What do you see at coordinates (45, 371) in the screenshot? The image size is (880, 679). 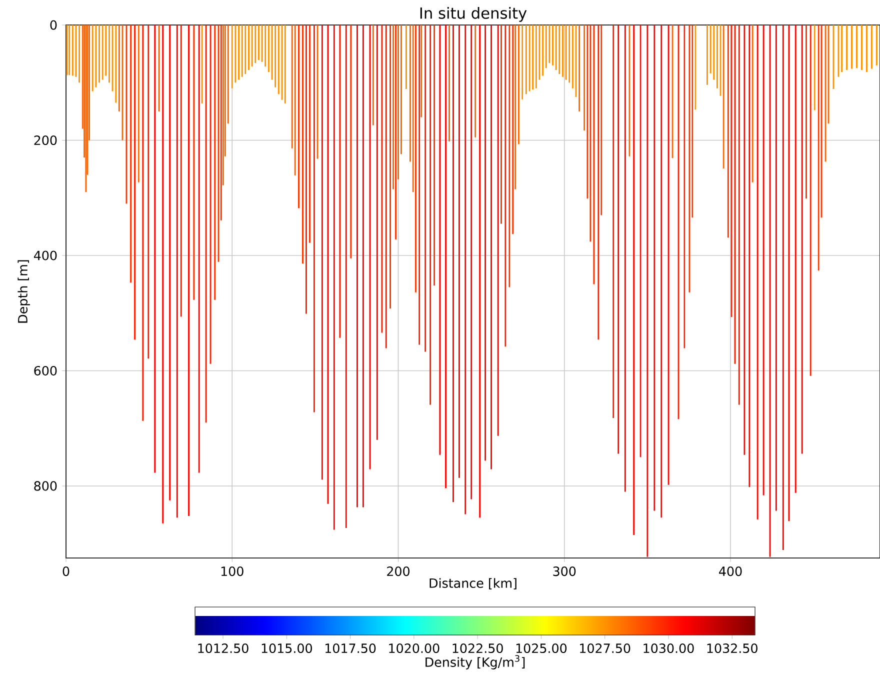 I see `y-tick-label: 600` at bounding box center [45, 371].